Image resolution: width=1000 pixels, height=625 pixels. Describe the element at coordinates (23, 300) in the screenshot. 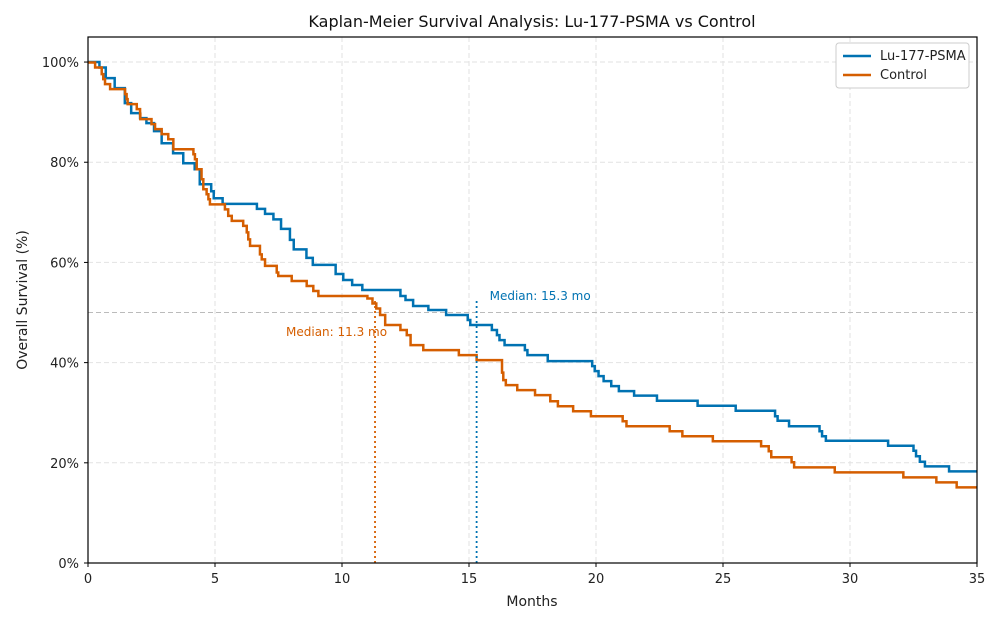

I see `y-axis-label: Overall Survival (%)` at that location.